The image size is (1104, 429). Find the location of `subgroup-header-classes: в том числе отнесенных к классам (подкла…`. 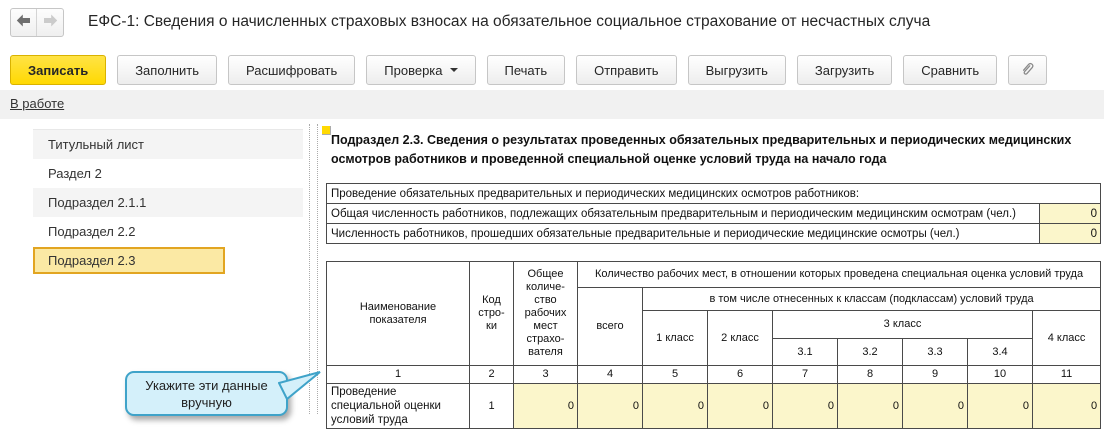

subgroup-header-classes: в том числе отнесенных к классам (подкла… is located at coordinates (871, 299).